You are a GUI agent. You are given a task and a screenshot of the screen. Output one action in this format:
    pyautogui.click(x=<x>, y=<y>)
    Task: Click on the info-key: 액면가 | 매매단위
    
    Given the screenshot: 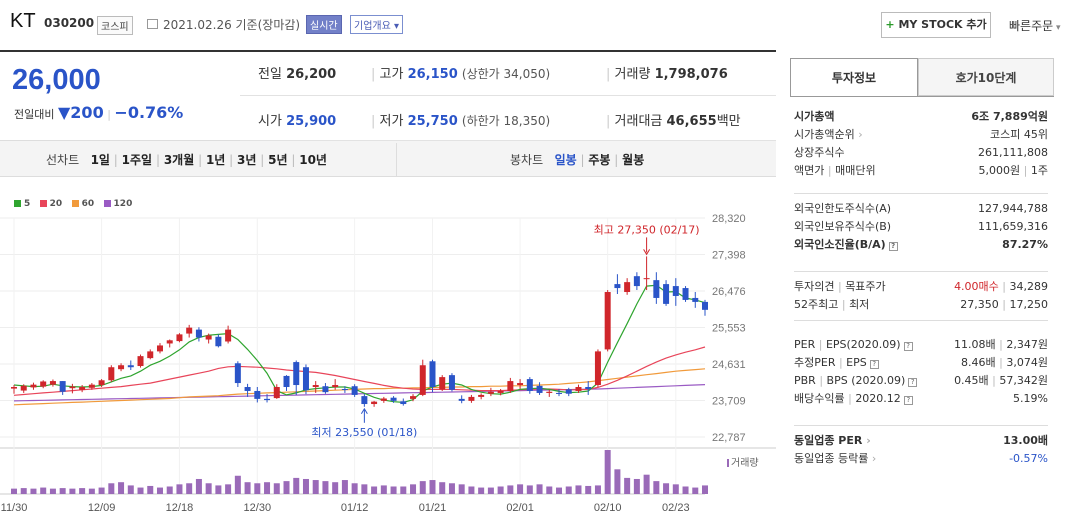 What is the action you would take?
    pyautogui.click(x=835, y=170)
    